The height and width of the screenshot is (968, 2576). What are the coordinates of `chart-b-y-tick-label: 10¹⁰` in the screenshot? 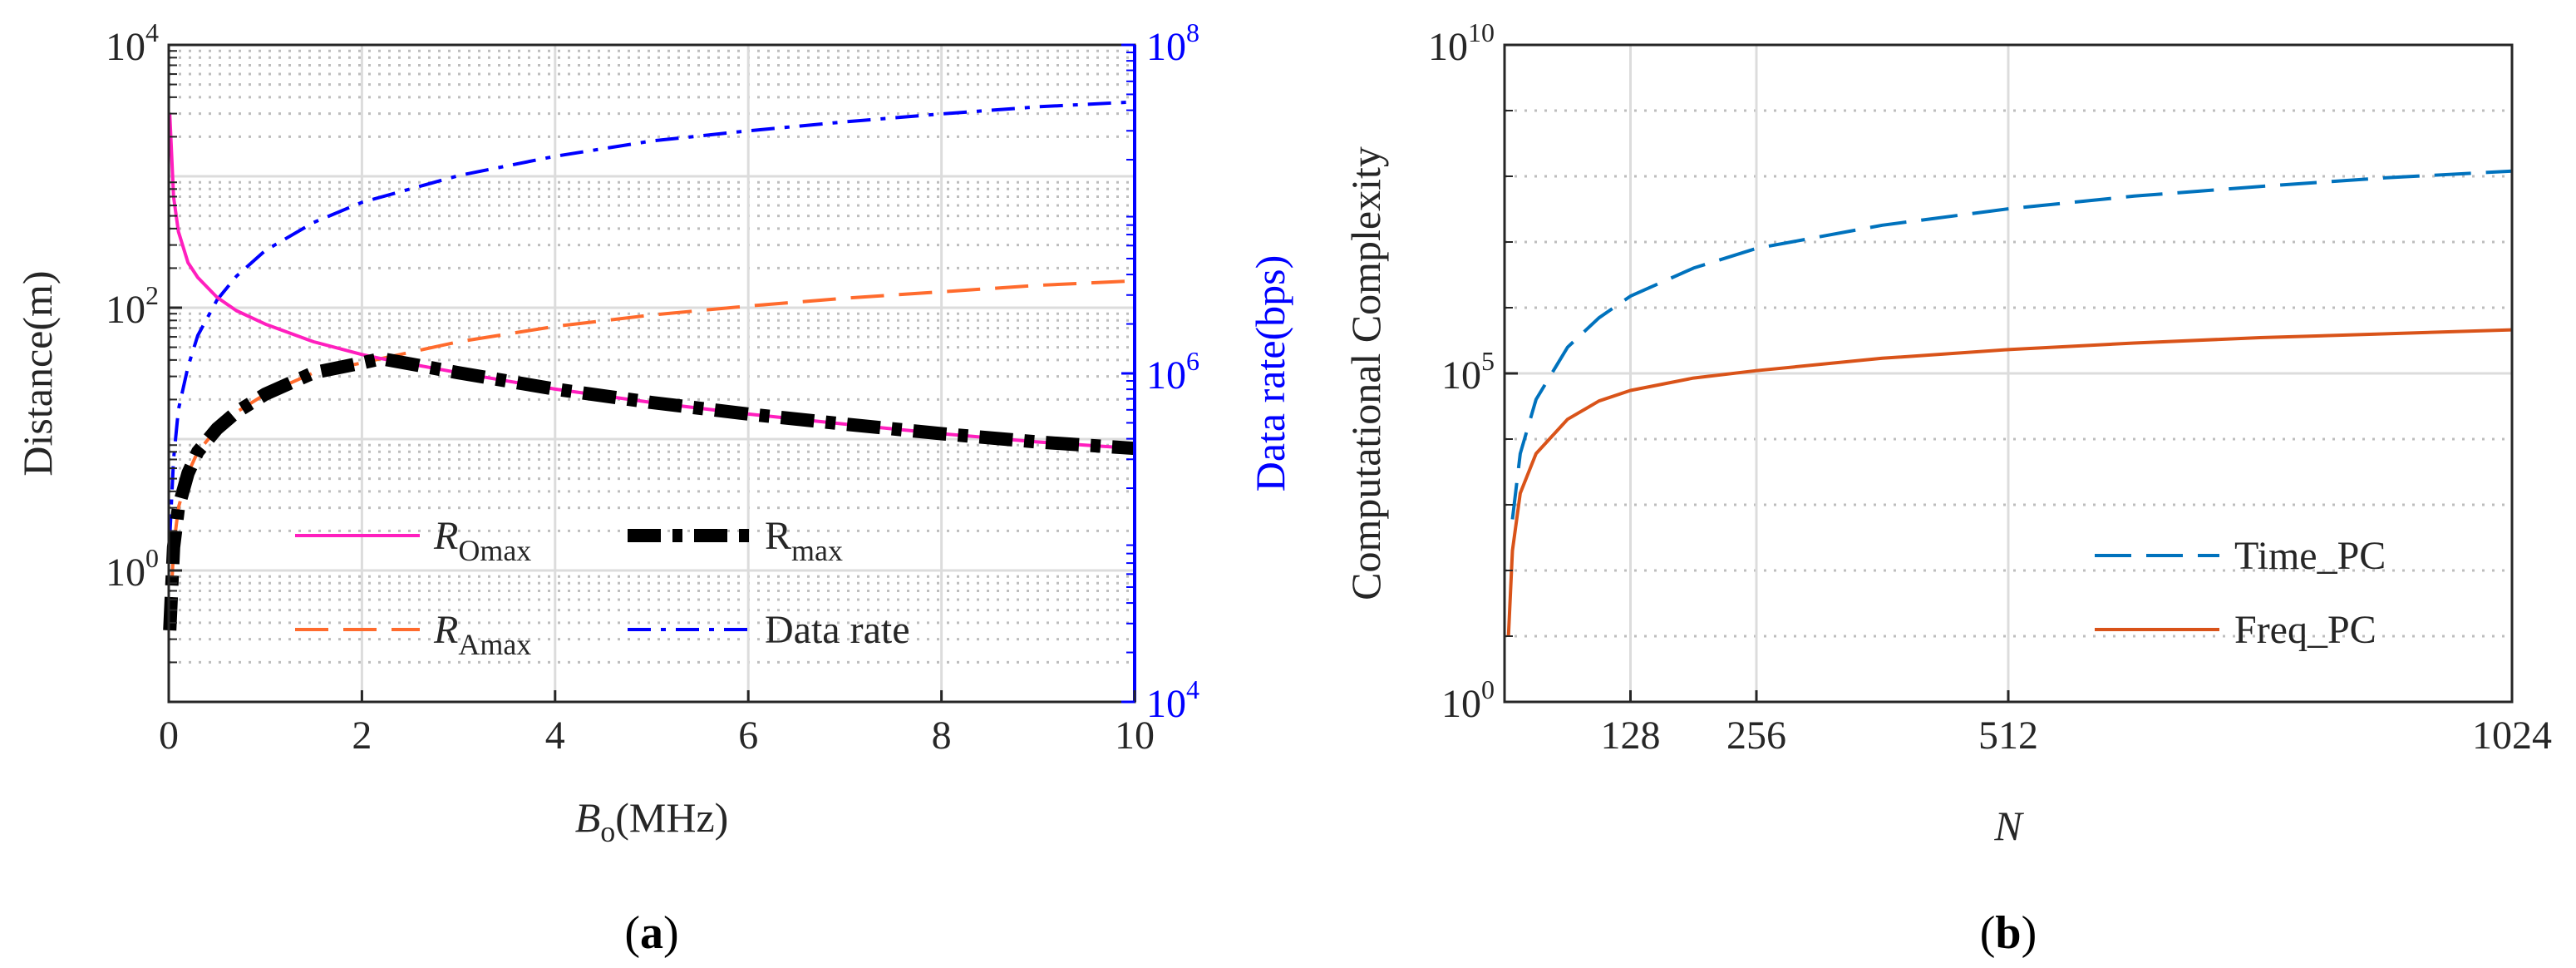 It's located at (1461, 43).